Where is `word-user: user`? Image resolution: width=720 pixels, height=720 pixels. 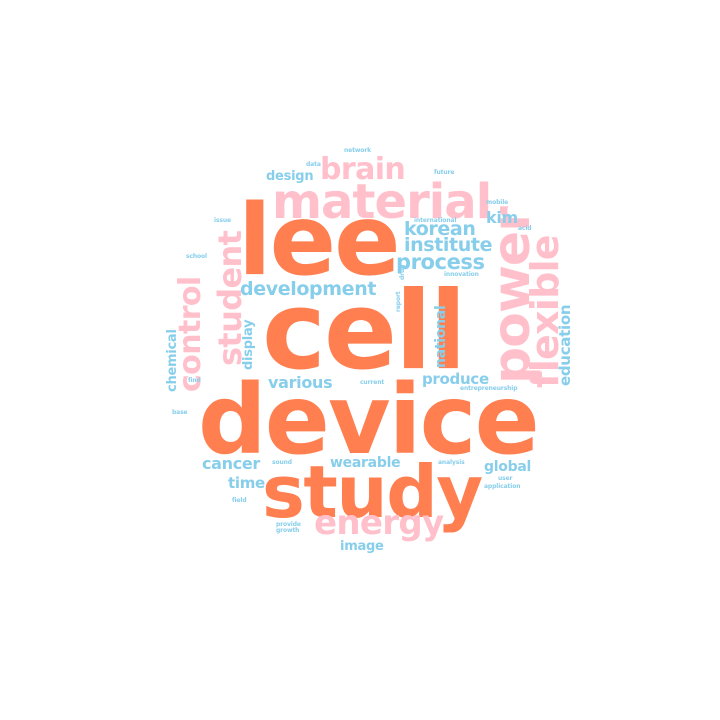
word-user: user is located at coordinates (505, 478).